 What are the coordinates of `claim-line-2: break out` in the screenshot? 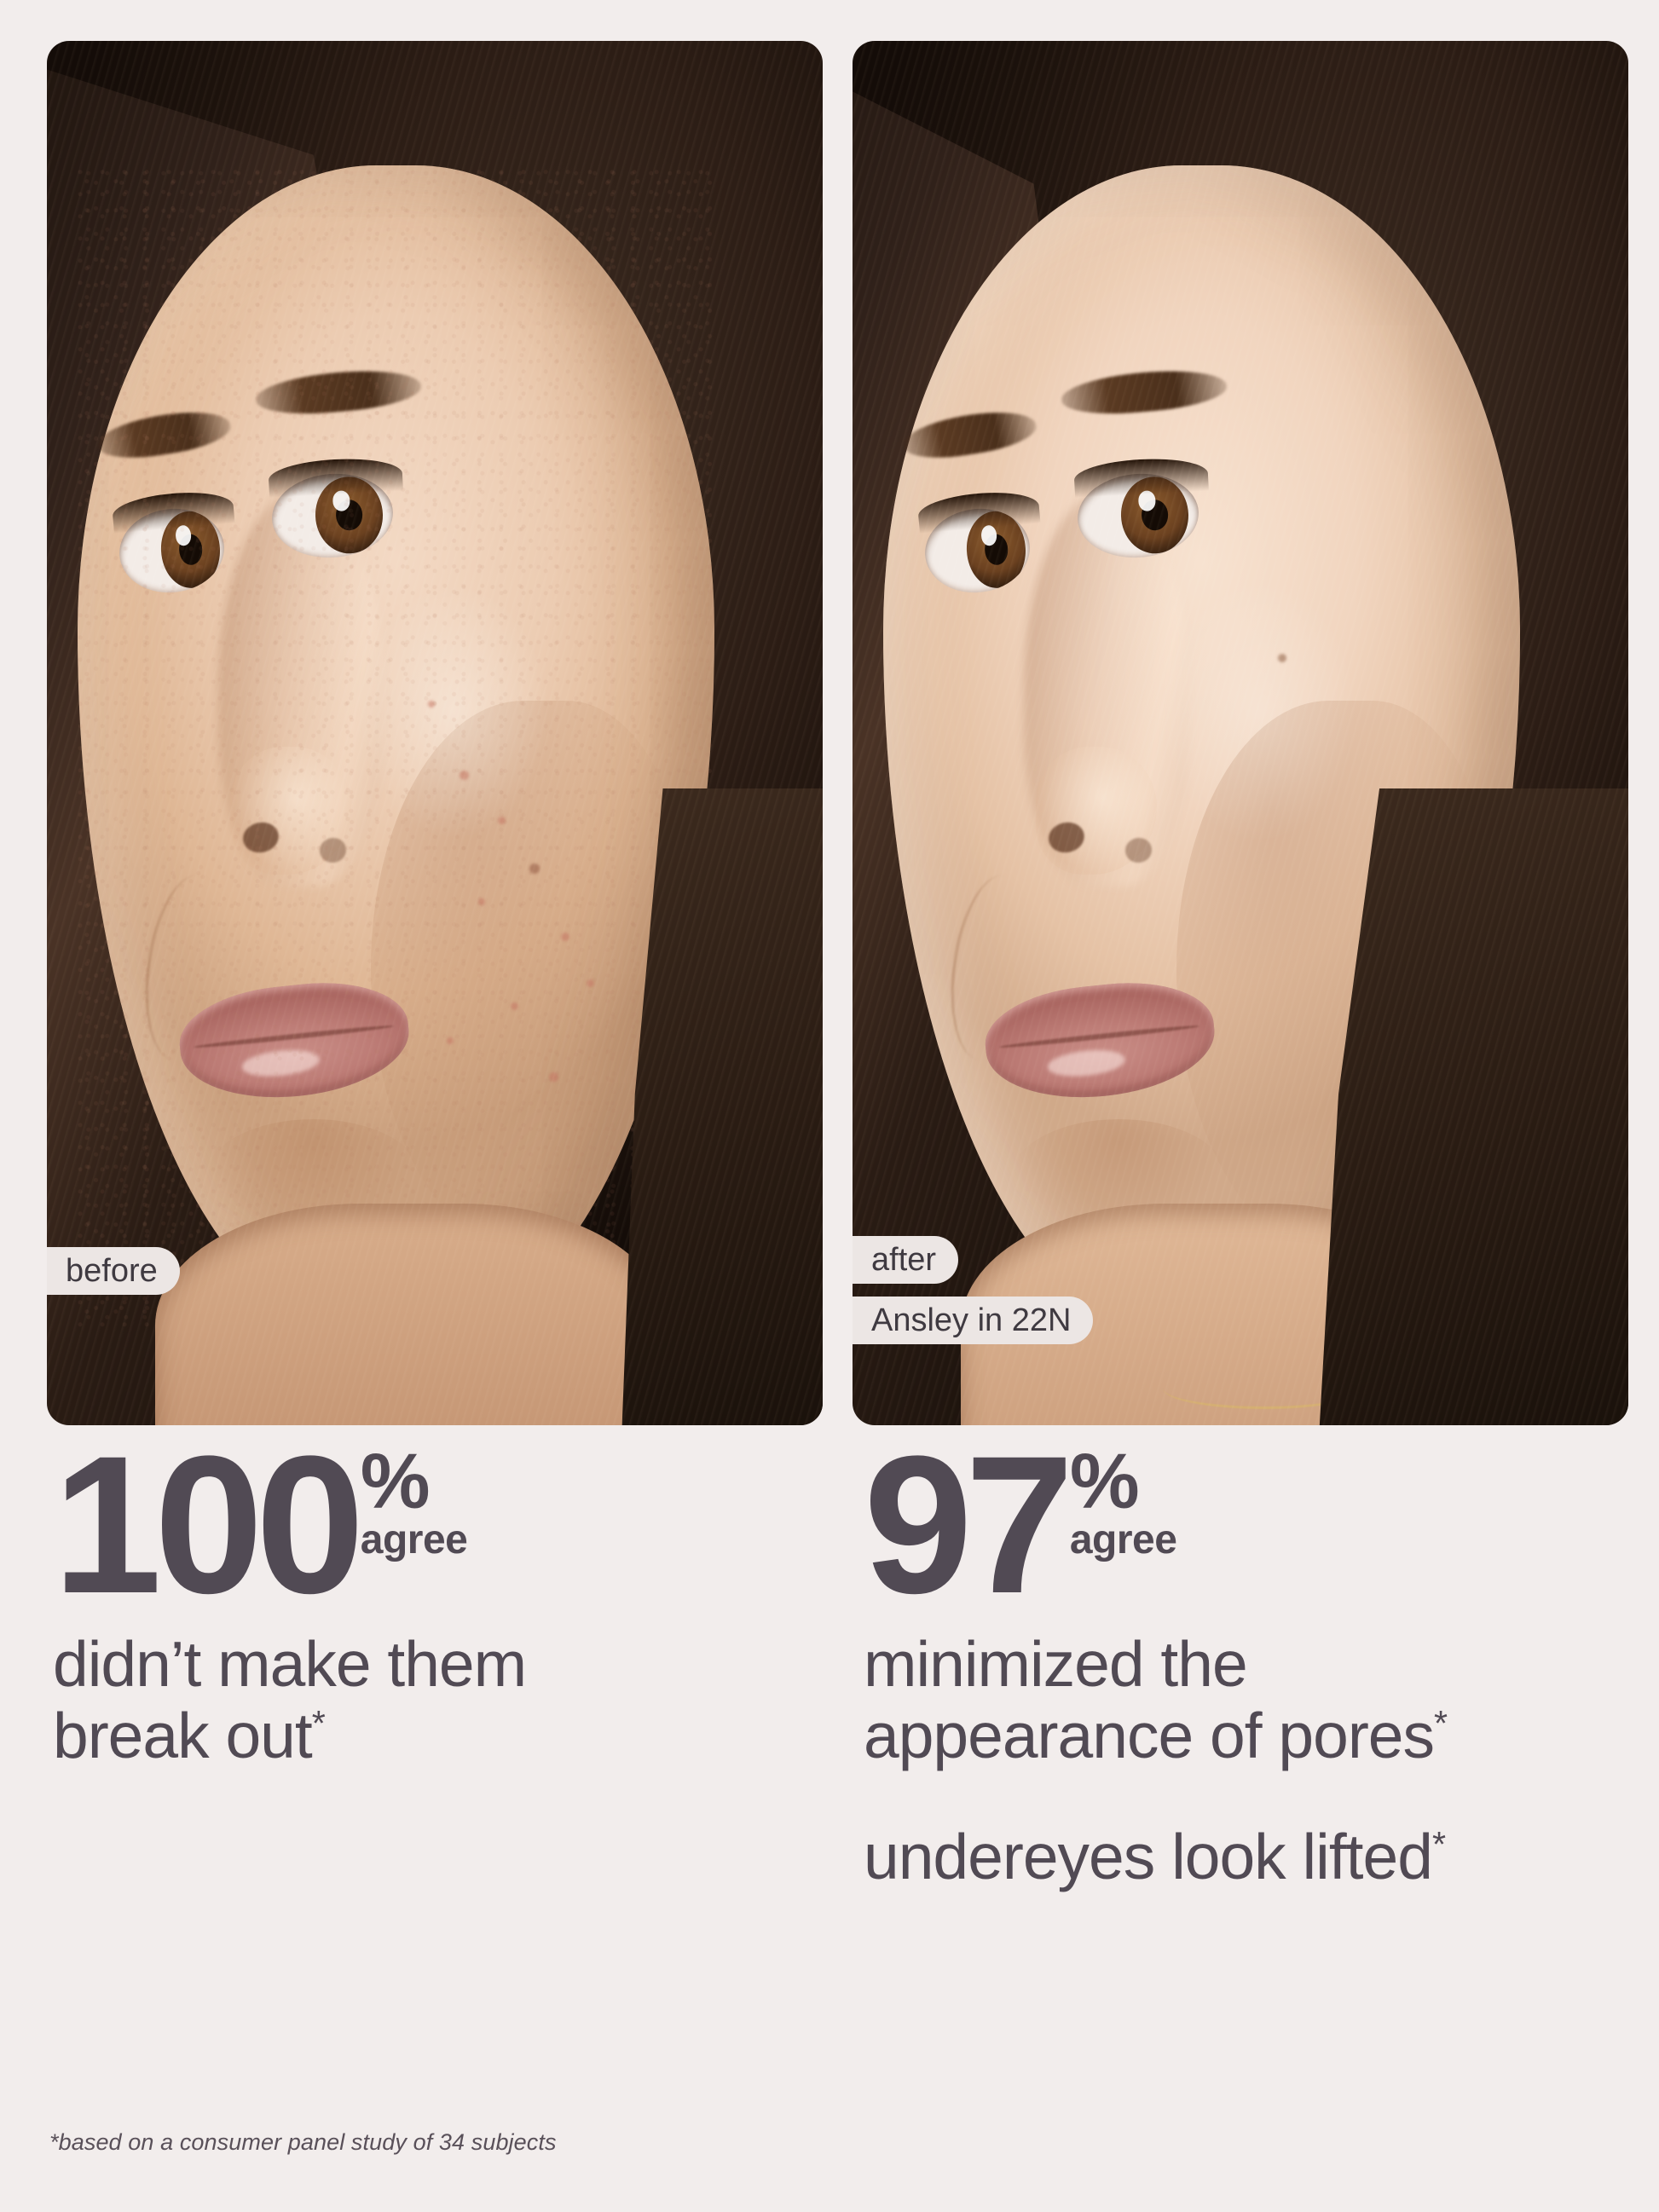 It's located at (183, 1735).